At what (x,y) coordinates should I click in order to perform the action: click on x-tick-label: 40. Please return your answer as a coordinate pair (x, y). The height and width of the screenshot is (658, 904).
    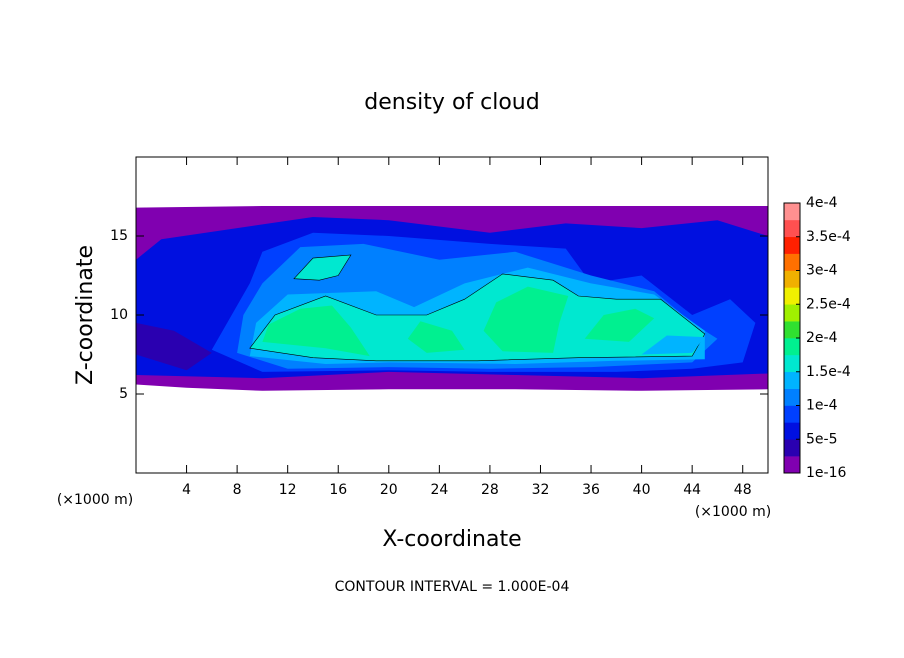
    Looking at the image, I should click on (642, 490).